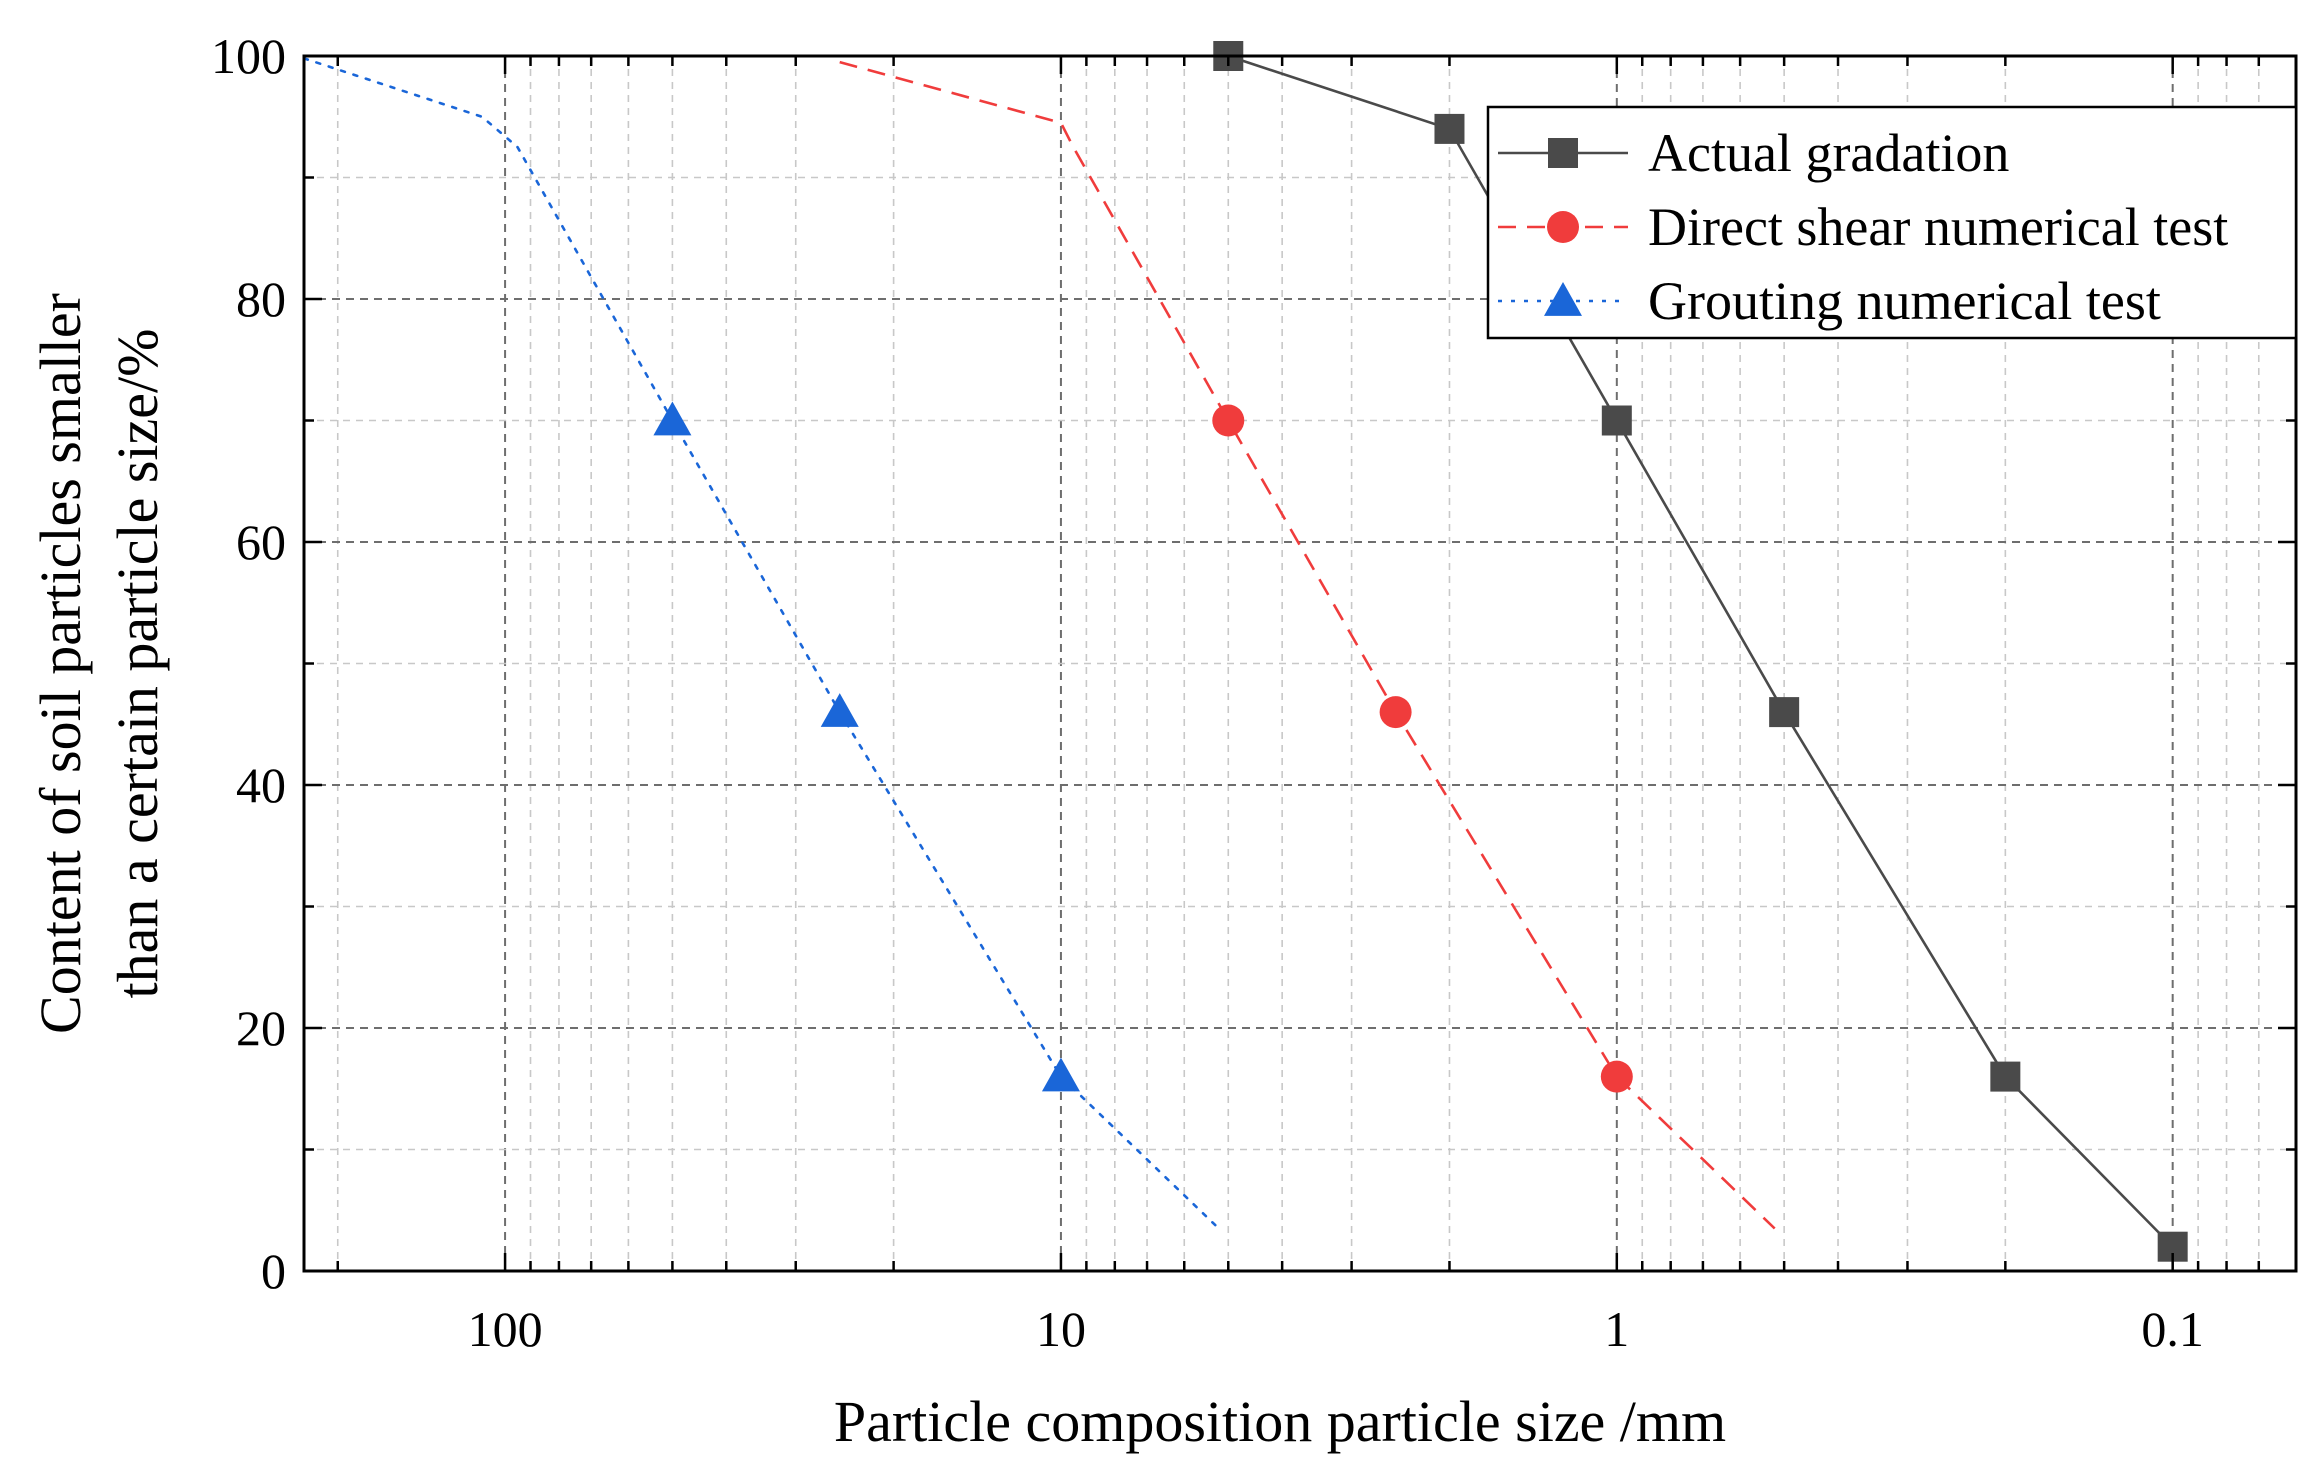 Image resolution: width=2319 pixels, height=1479 pixels. I want to click on x-tick-label: 0.1, so click(2172, 1329).